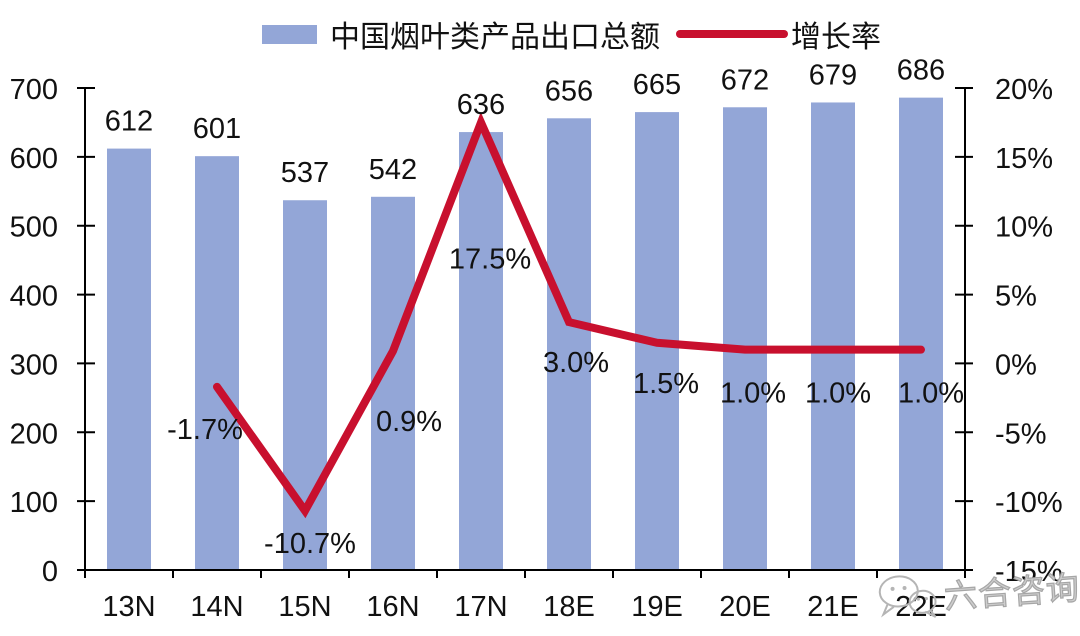 This screenshot has height=636, width=1080. I want to click on right-axis-tick-label: -5%, so click(1021, 434).